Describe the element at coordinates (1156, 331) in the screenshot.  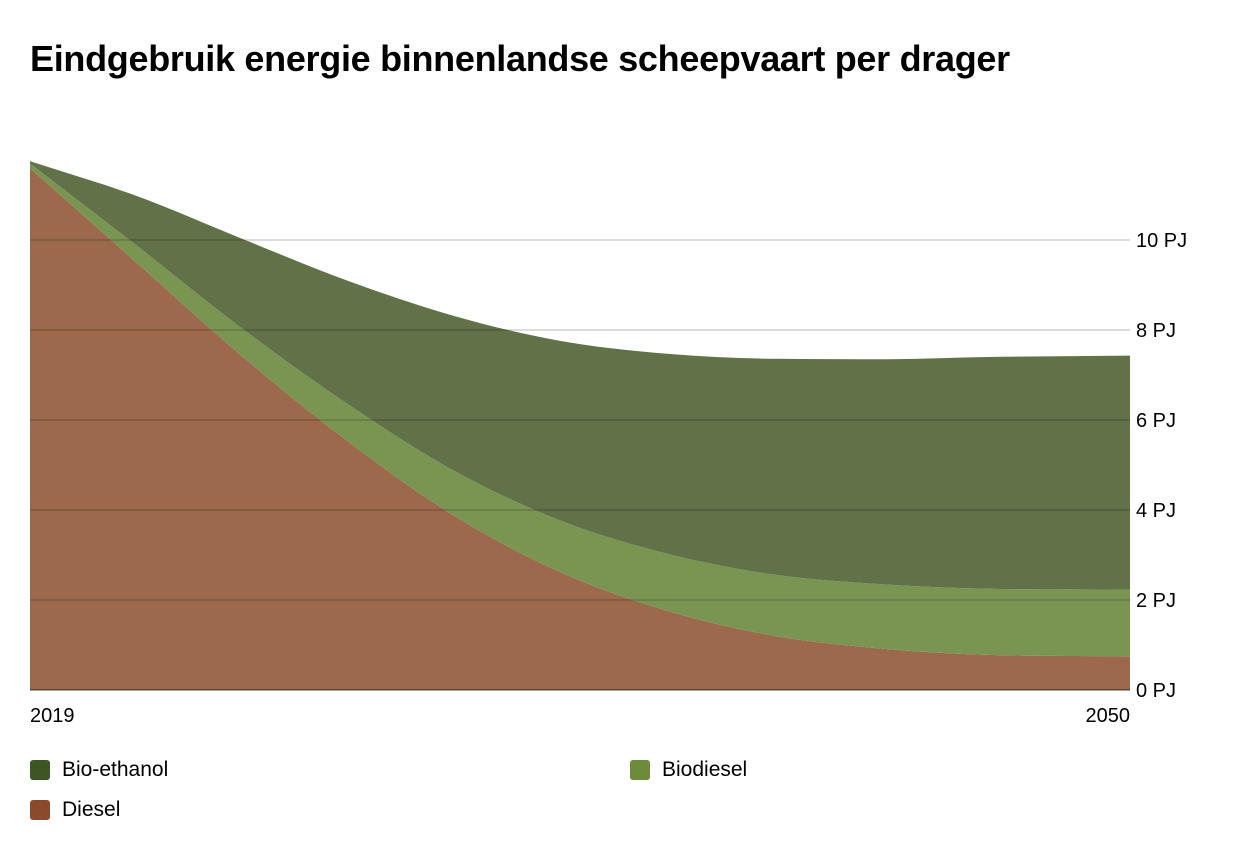
I see `y-tick-label: 8 PJ` at that location.